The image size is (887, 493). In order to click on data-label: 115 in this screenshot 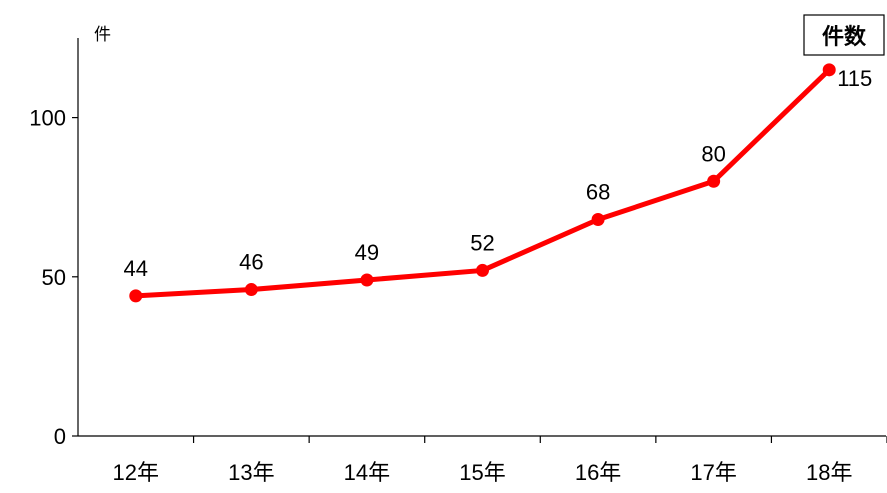, I will do `click(854, 78)`.